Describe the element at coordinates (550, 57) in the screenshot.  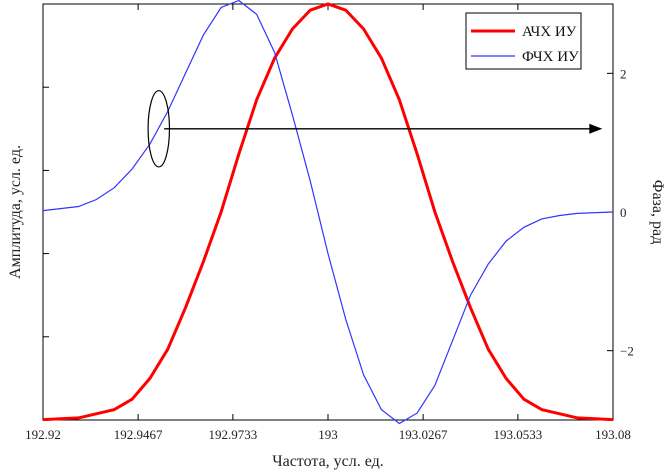
I see `legend-label-phase: ФЧХ ИУ` at that location.